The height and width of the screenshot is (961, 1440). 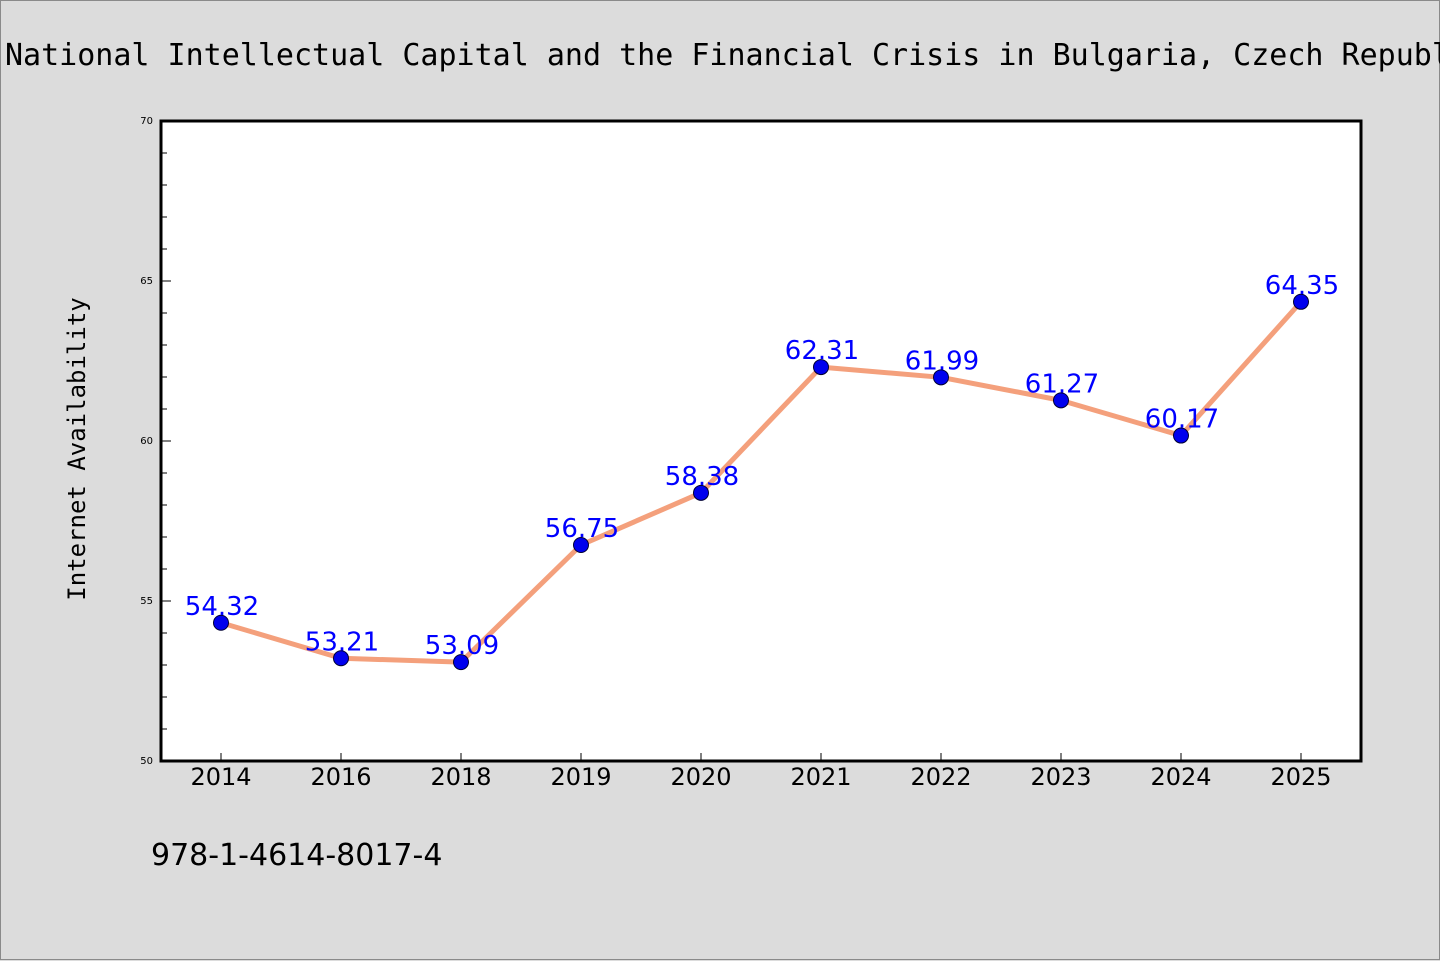 I want to click on y-tick-label: 60, so click(x=146, y=441).